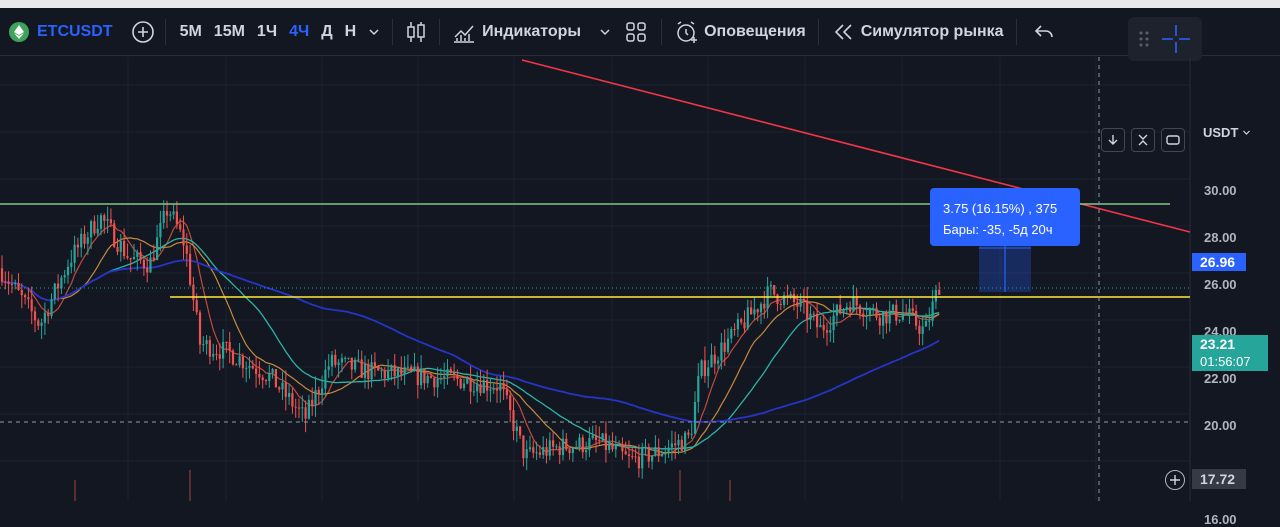 This screenshot has width=1280, height=527. What do you see at coordinates (1176, 39) in the screenshot?
I see `crosshair-icon` at bounding box center [1176, 39].